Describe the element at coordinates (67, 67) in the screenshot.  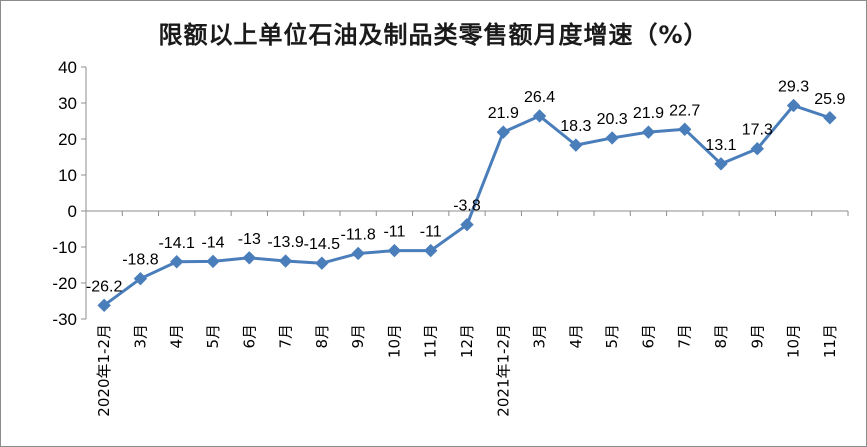
I see `y-tick-label: 40` at that location.